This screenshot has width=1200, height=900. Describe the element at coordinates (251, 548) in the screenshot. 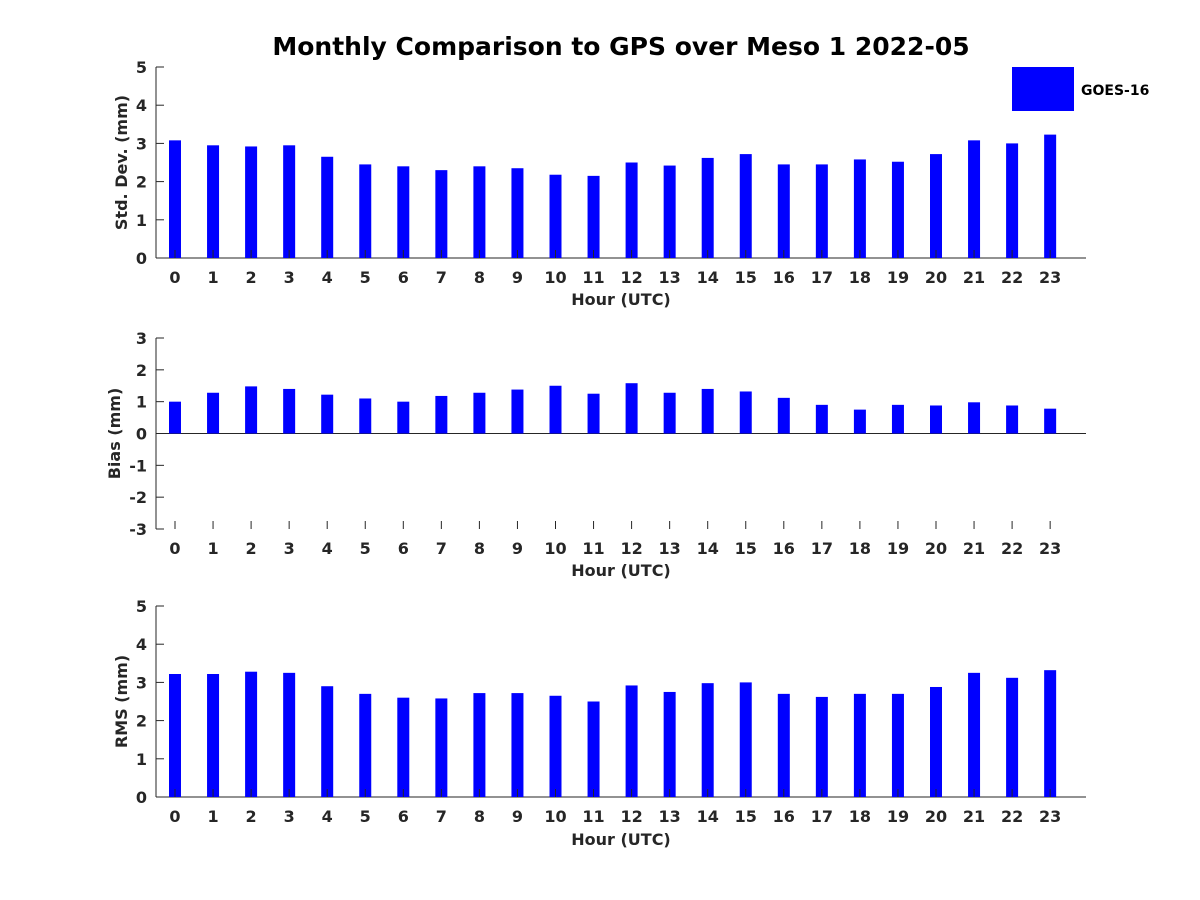

I see `x-tick-label: 2` at that location.